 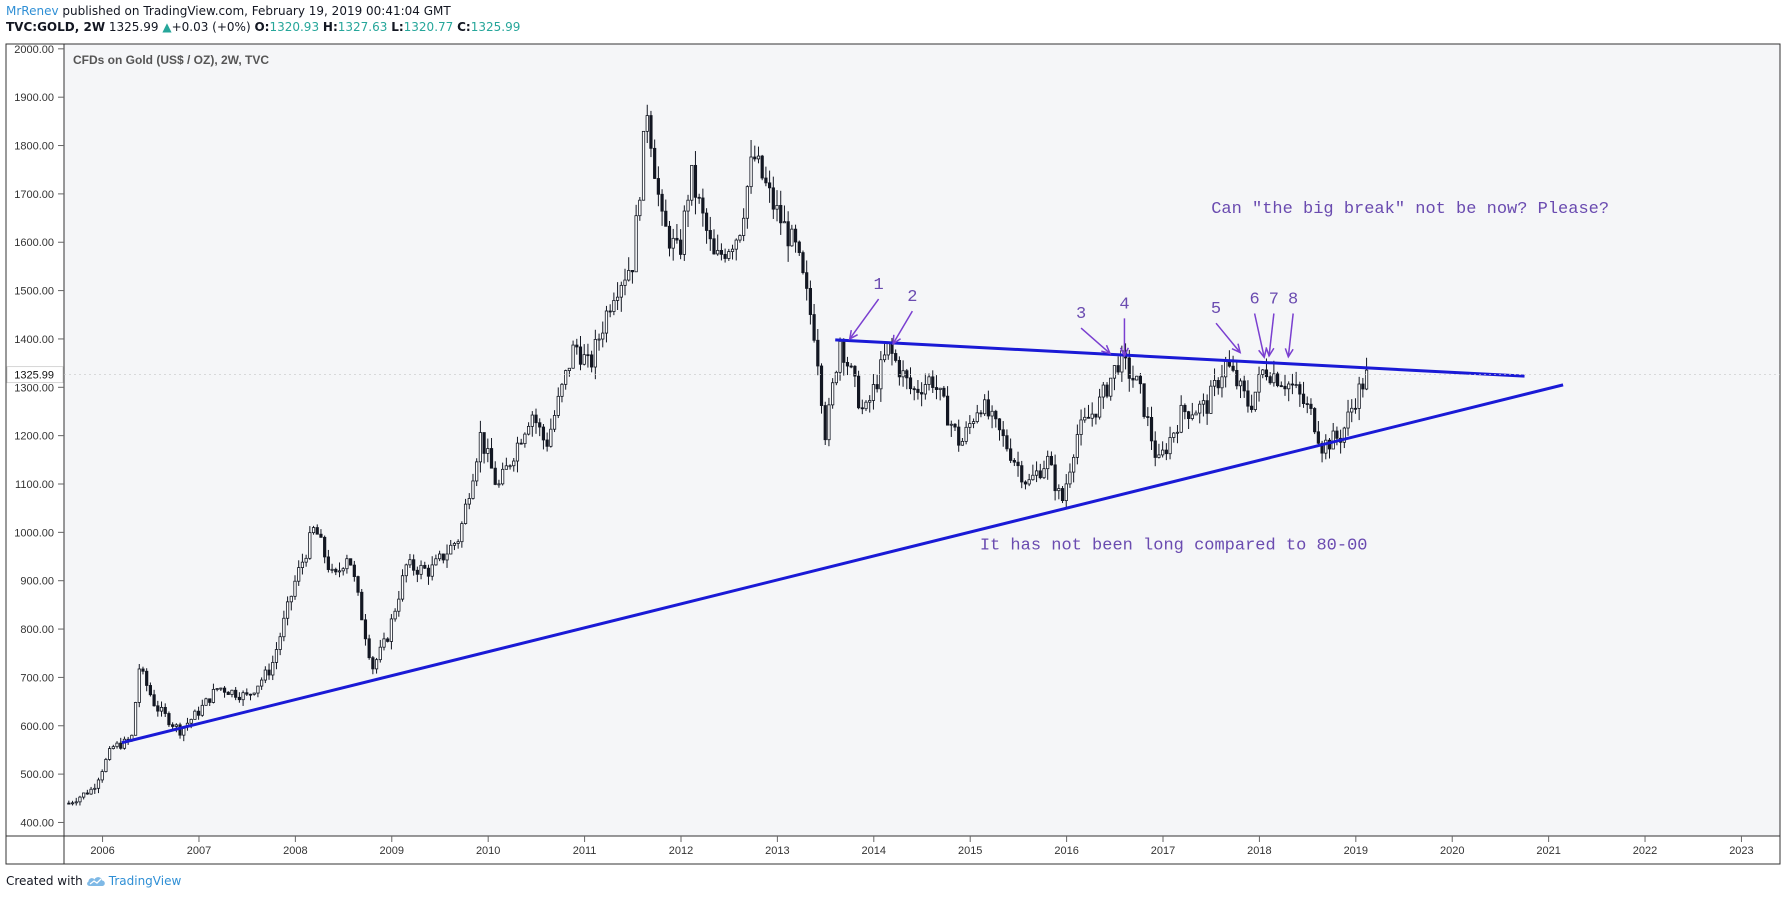 What do you see at coordinates (488, 851) in the screenshot?
I see `x-tick-label: 2010` at bounding box center [488, 851].